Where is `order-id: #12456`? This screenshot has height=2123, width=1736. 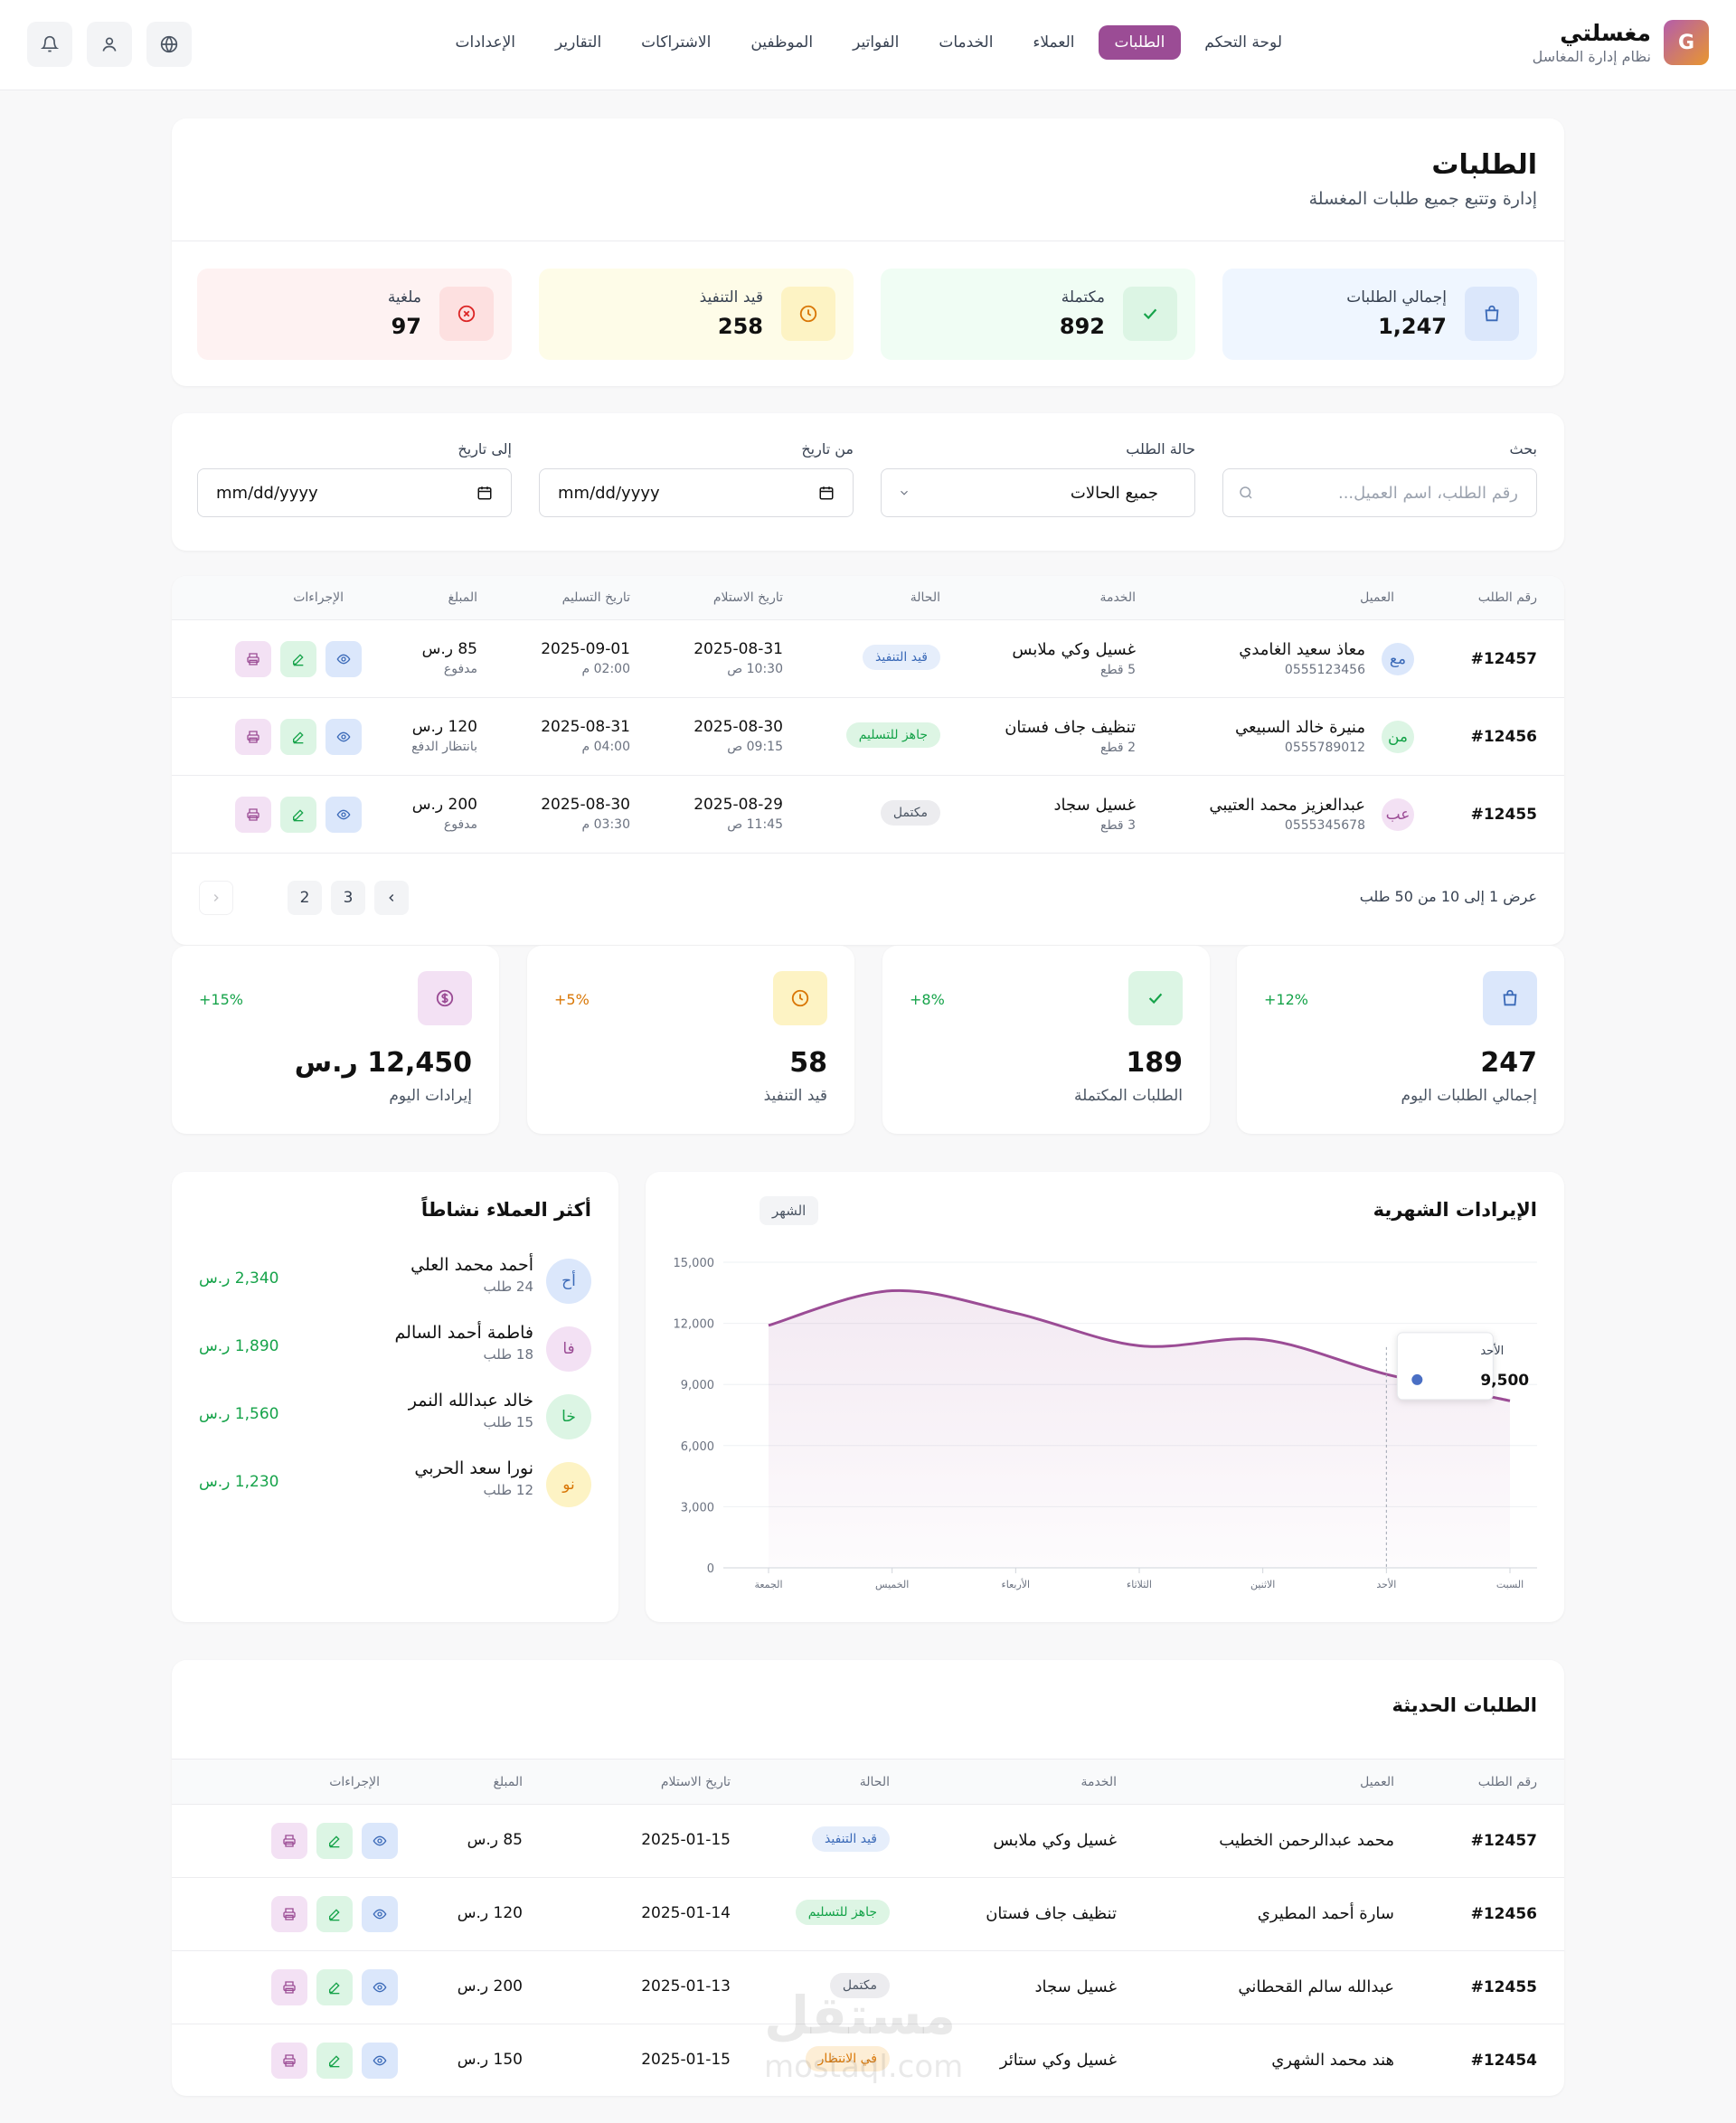
order-id: #12456 is located at coordinates (1503, 1914).